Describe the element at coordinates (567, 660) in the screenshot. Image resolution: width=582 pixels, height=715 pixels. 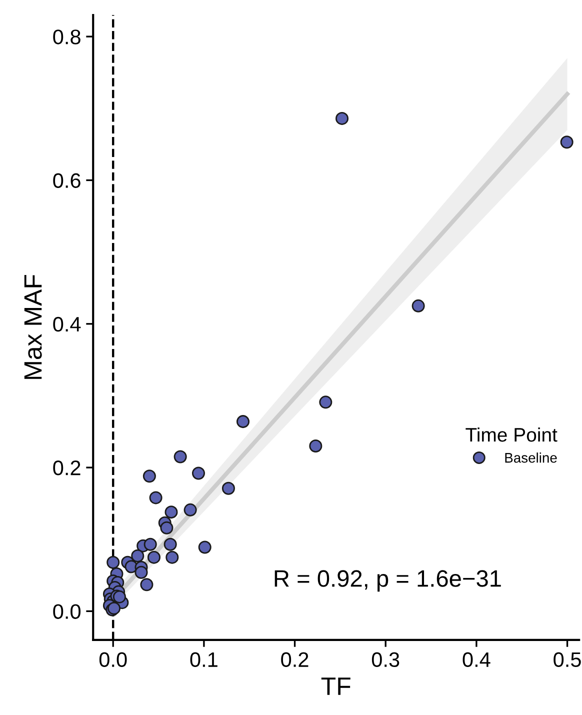
I see `x-tick-label: 0.5` at that location.